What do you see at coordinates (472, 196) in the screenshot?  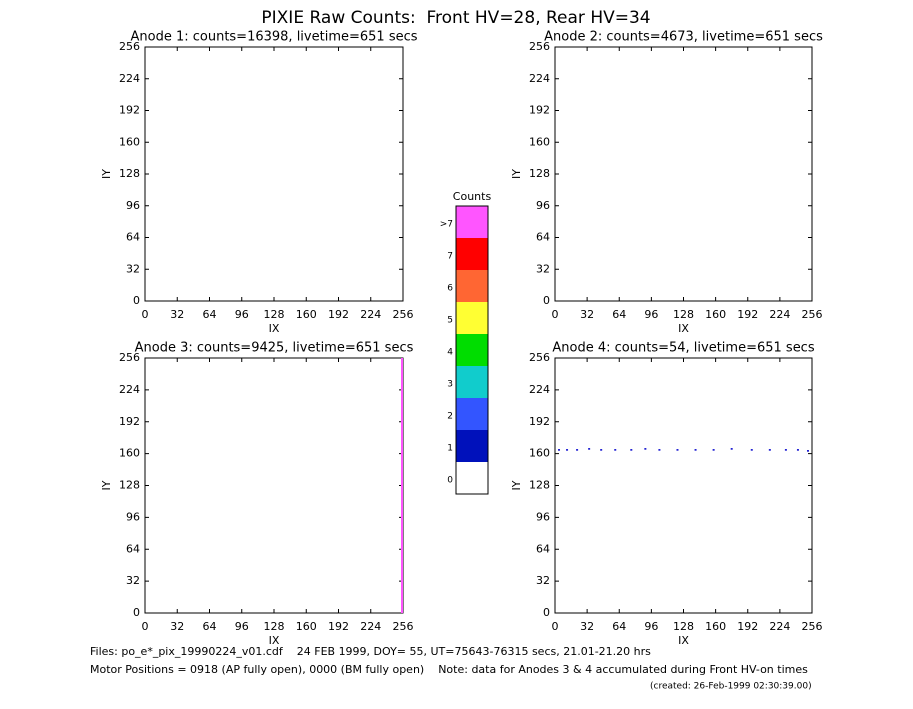 I see `colorbar-title: Counts` at bounding box center [472, 196].